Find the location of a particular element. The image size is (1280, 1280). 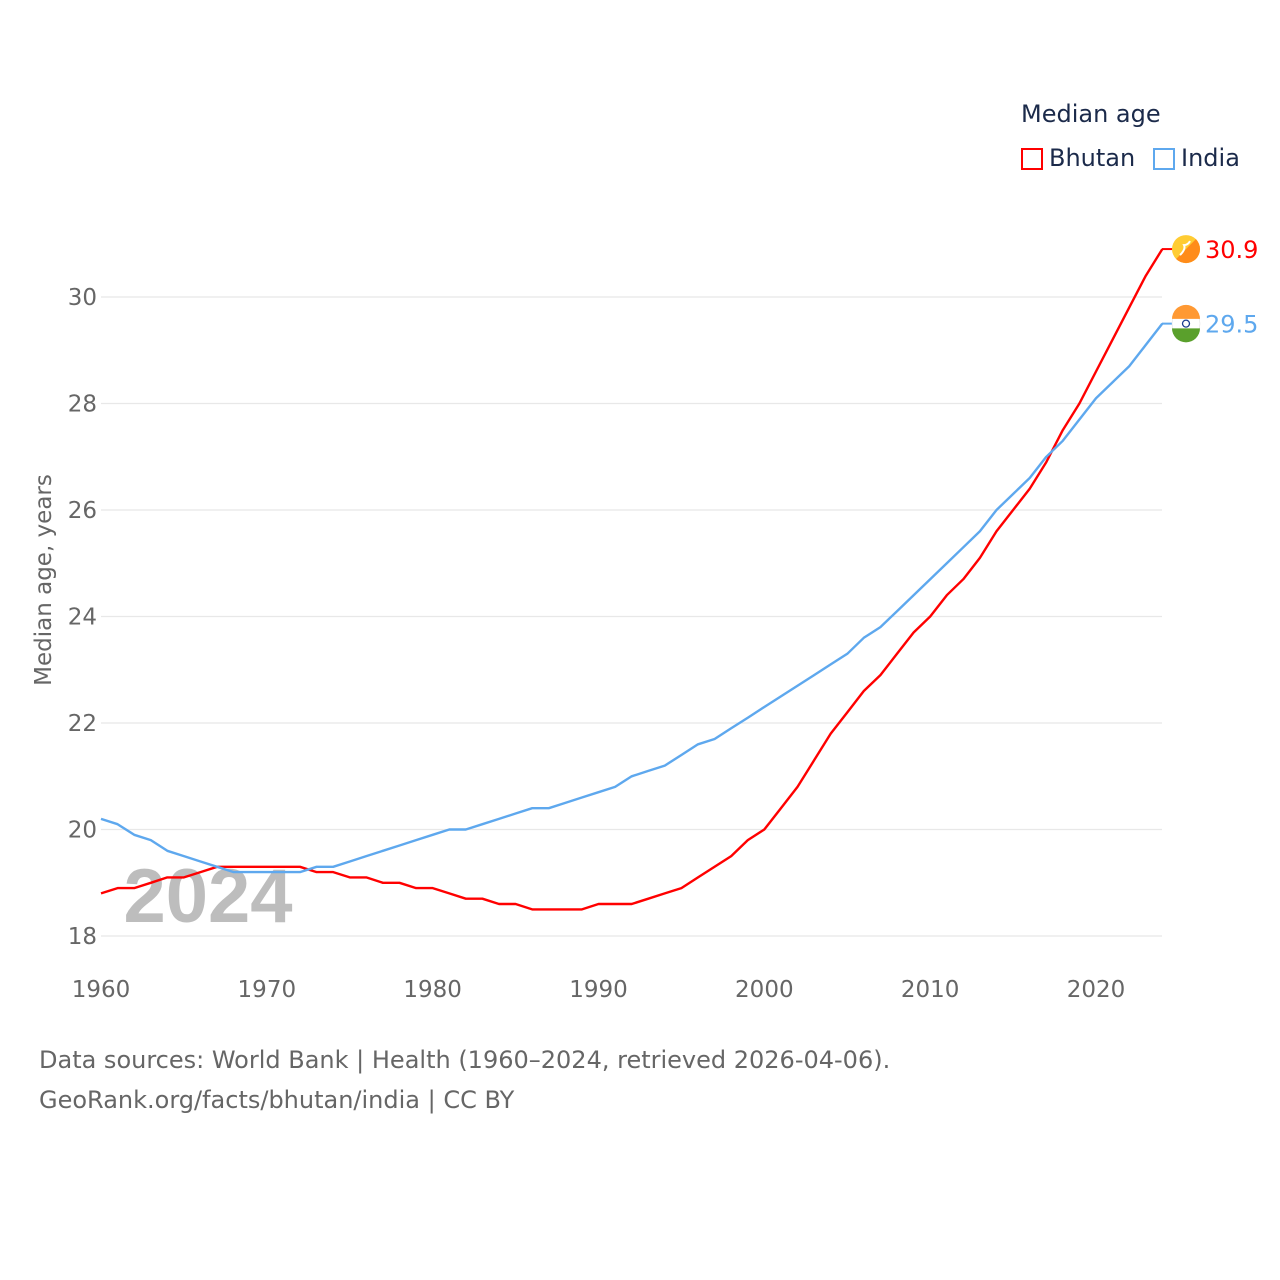

y-tick-label: 18 is located at coordinates (82, 937).